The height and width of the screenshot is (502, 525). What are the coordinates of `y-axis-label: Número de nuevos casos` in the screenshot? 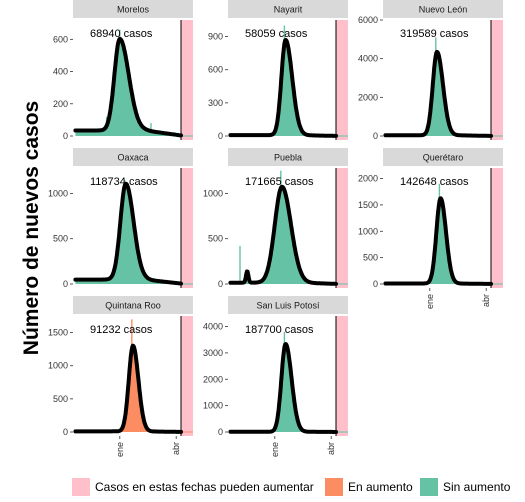 It's located at (31, 228).